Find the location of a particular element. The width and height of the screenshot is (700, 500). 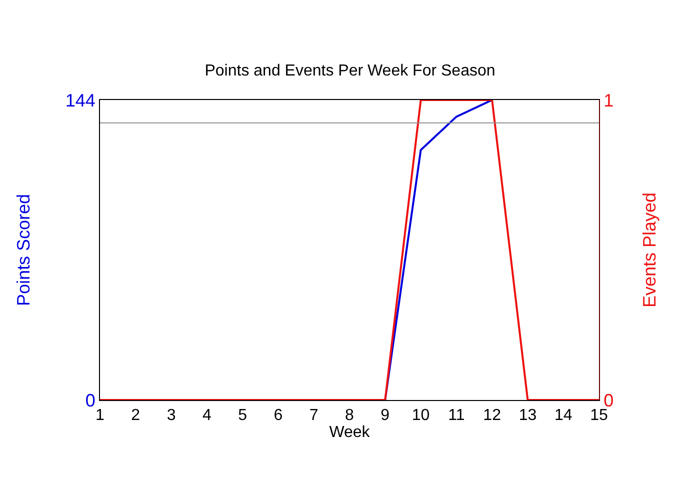

y-tick-label: 144 is located at coordinates (80, 100).